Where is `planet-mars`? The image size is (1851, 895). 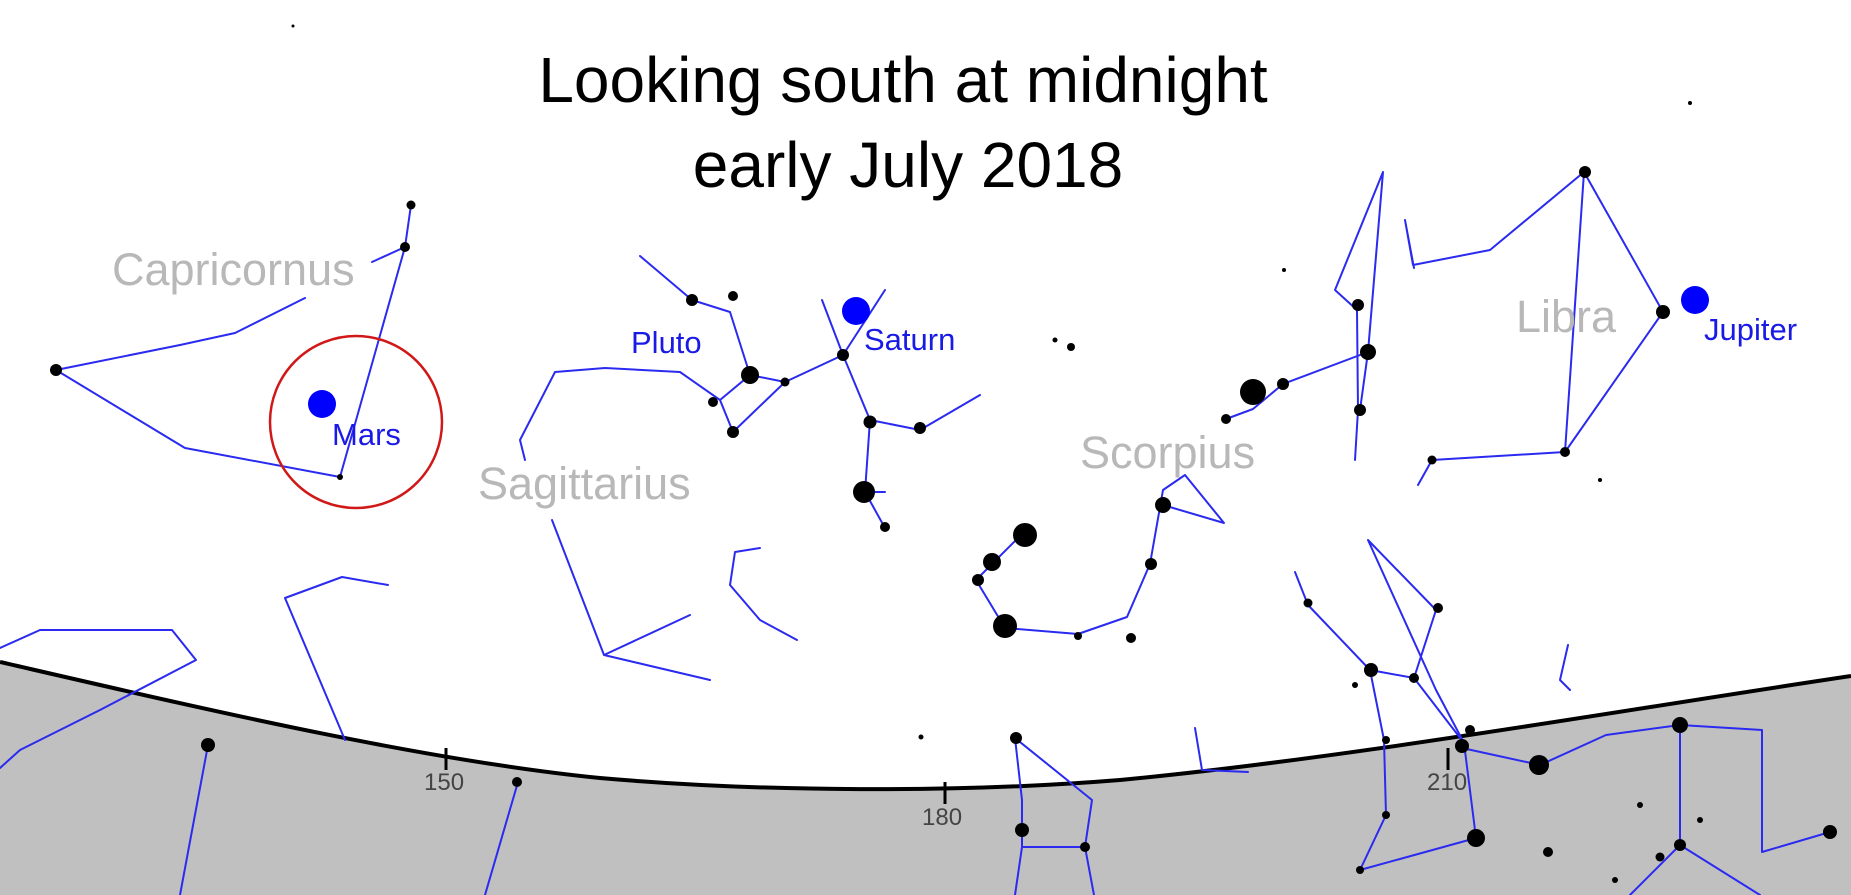 planet-mars is located at coordinates (322, 404).